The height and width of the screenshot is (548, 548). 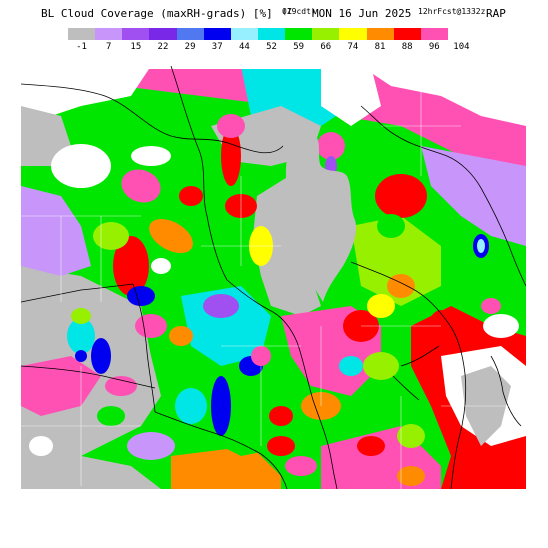 I want to click on legend-tick-label: 96, so click(x=434, y=47).